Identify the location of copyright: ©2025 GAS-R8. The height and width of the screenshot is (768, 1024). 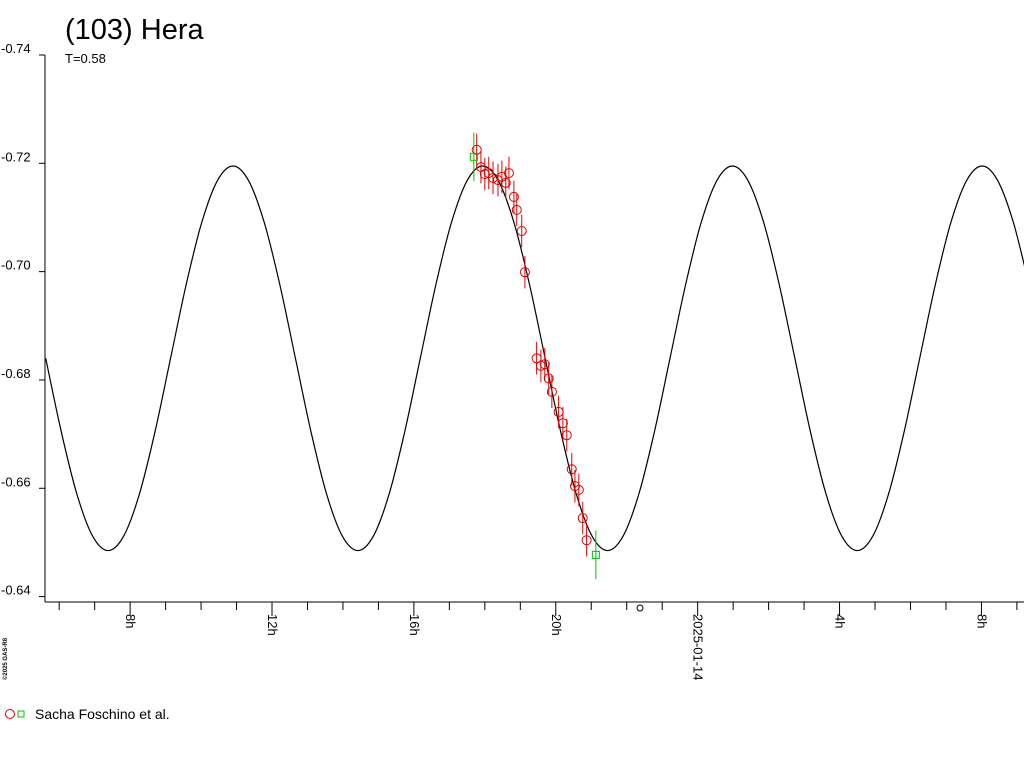
(5, 658).